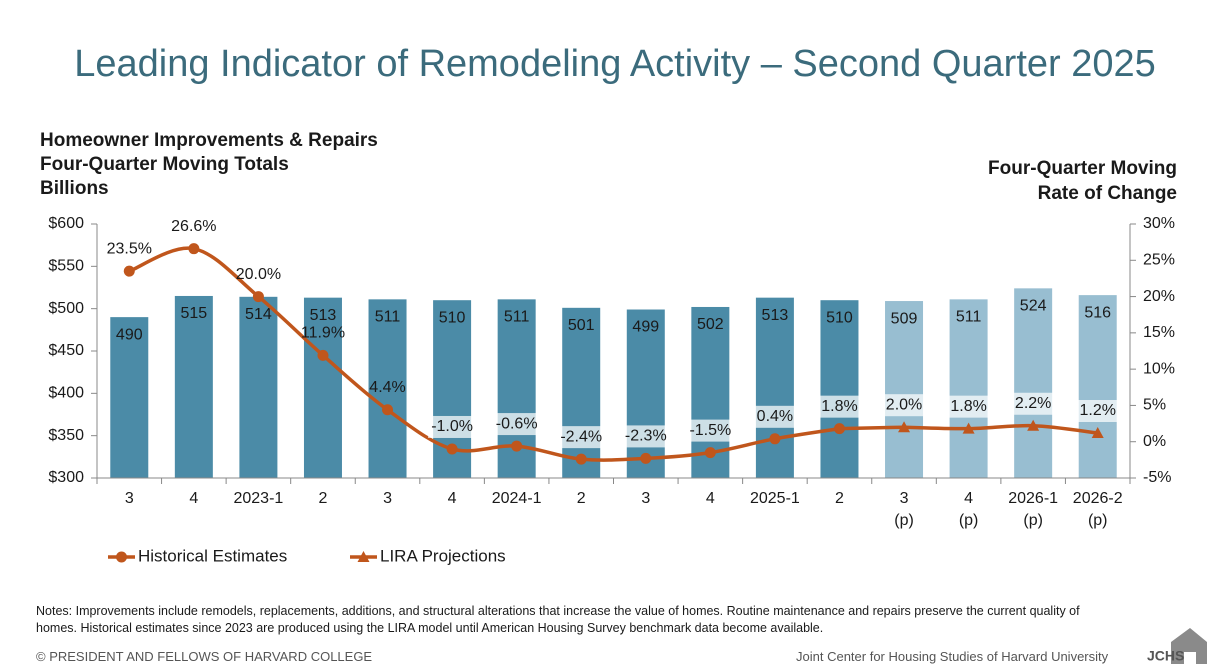 This screenshot has width=1222, height=670. Describe the element at coordinates (1159, 260) in the screenshot. I see `y2-tick-label: 25%` at that location.